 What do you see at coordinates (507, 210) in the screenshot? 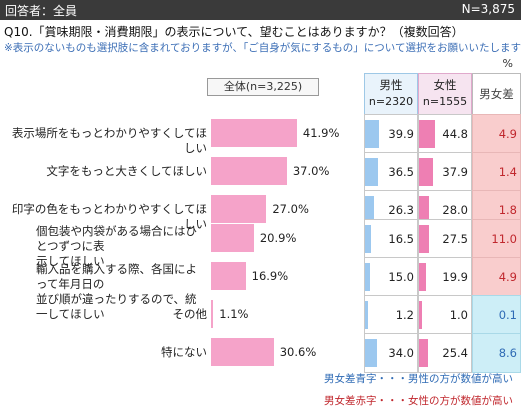
I see `diff-value-label: 1.8` at bounding box center [507, 210].